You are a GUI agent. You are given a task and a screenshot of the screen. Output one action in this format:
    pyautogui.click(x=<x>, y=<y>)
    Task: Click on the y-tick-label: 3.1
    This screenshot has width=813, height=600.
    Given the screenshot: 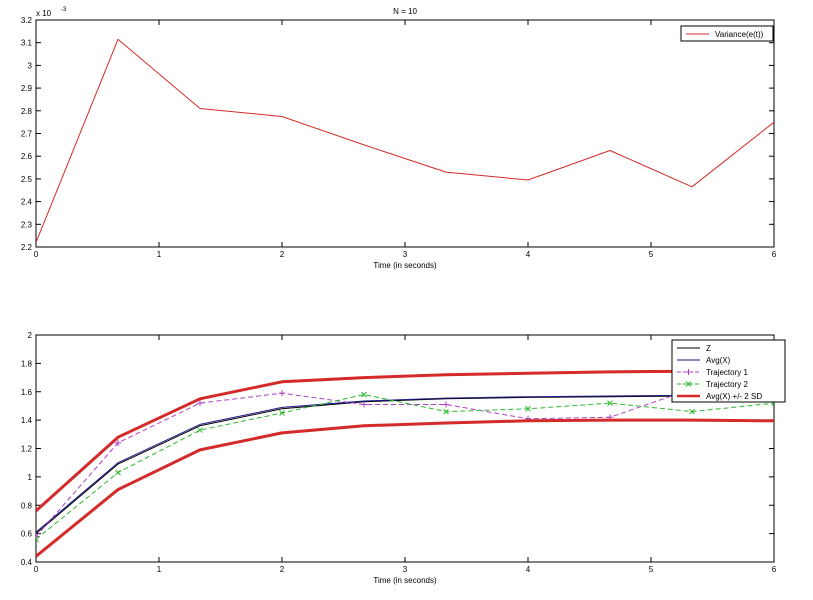 What is the action you would take?
    pyautogui.click(x=27, y=43)
    